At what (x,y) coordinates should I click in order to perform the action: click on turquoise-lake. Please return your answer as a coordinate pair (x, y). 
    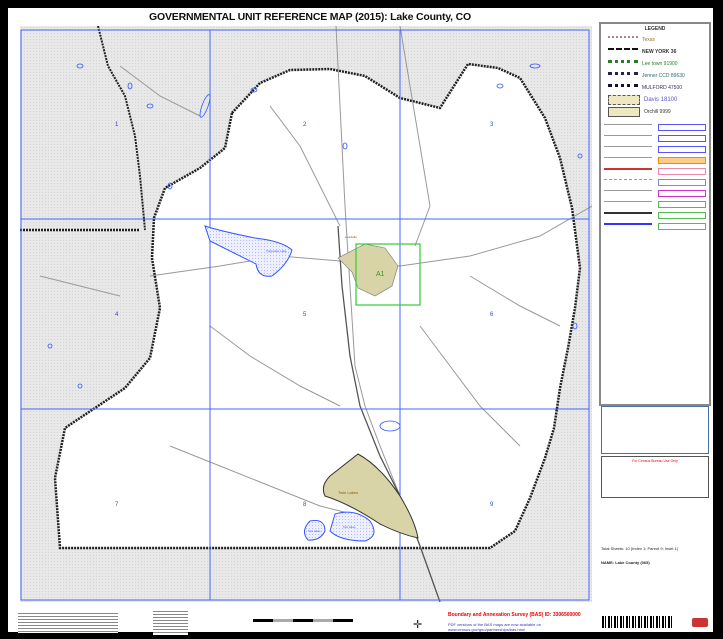
    Looking at the image, I should click on (248, 251).